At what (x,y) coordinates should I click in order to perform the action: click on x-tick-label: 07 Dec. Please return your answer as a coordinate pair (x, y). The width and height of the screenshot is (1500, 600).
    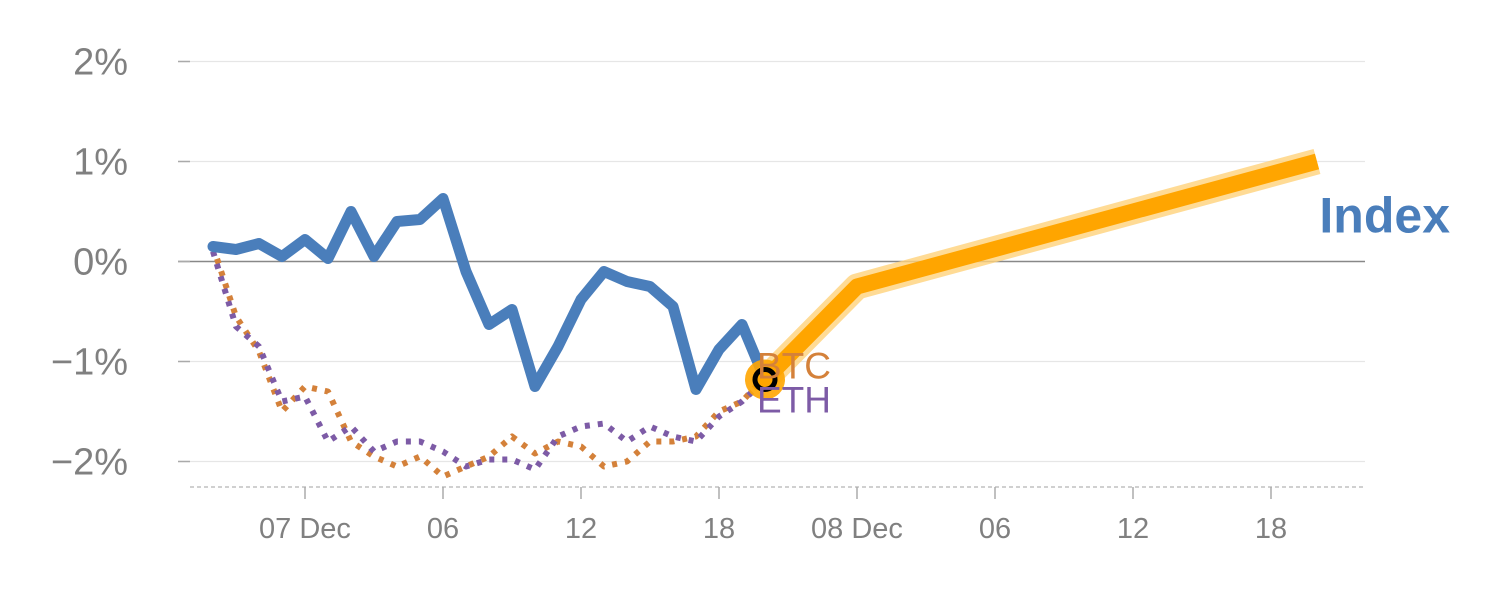
    Looking at the image, I should click on (305, 529).